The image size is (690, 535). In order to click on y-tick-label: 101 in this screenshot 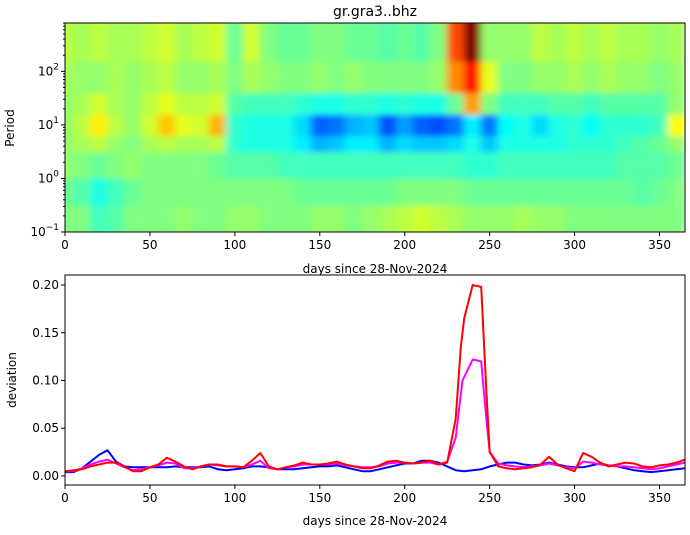, I will do `click(48, 124)`.